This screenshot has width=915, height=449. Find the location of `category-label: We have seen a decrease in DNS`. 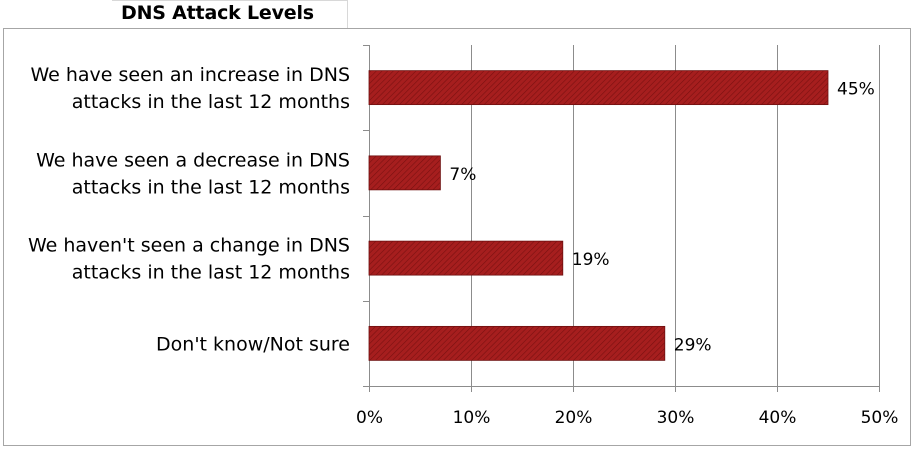

category-label: We have seen a decrease in DNS is located at coordinates (193, 160).